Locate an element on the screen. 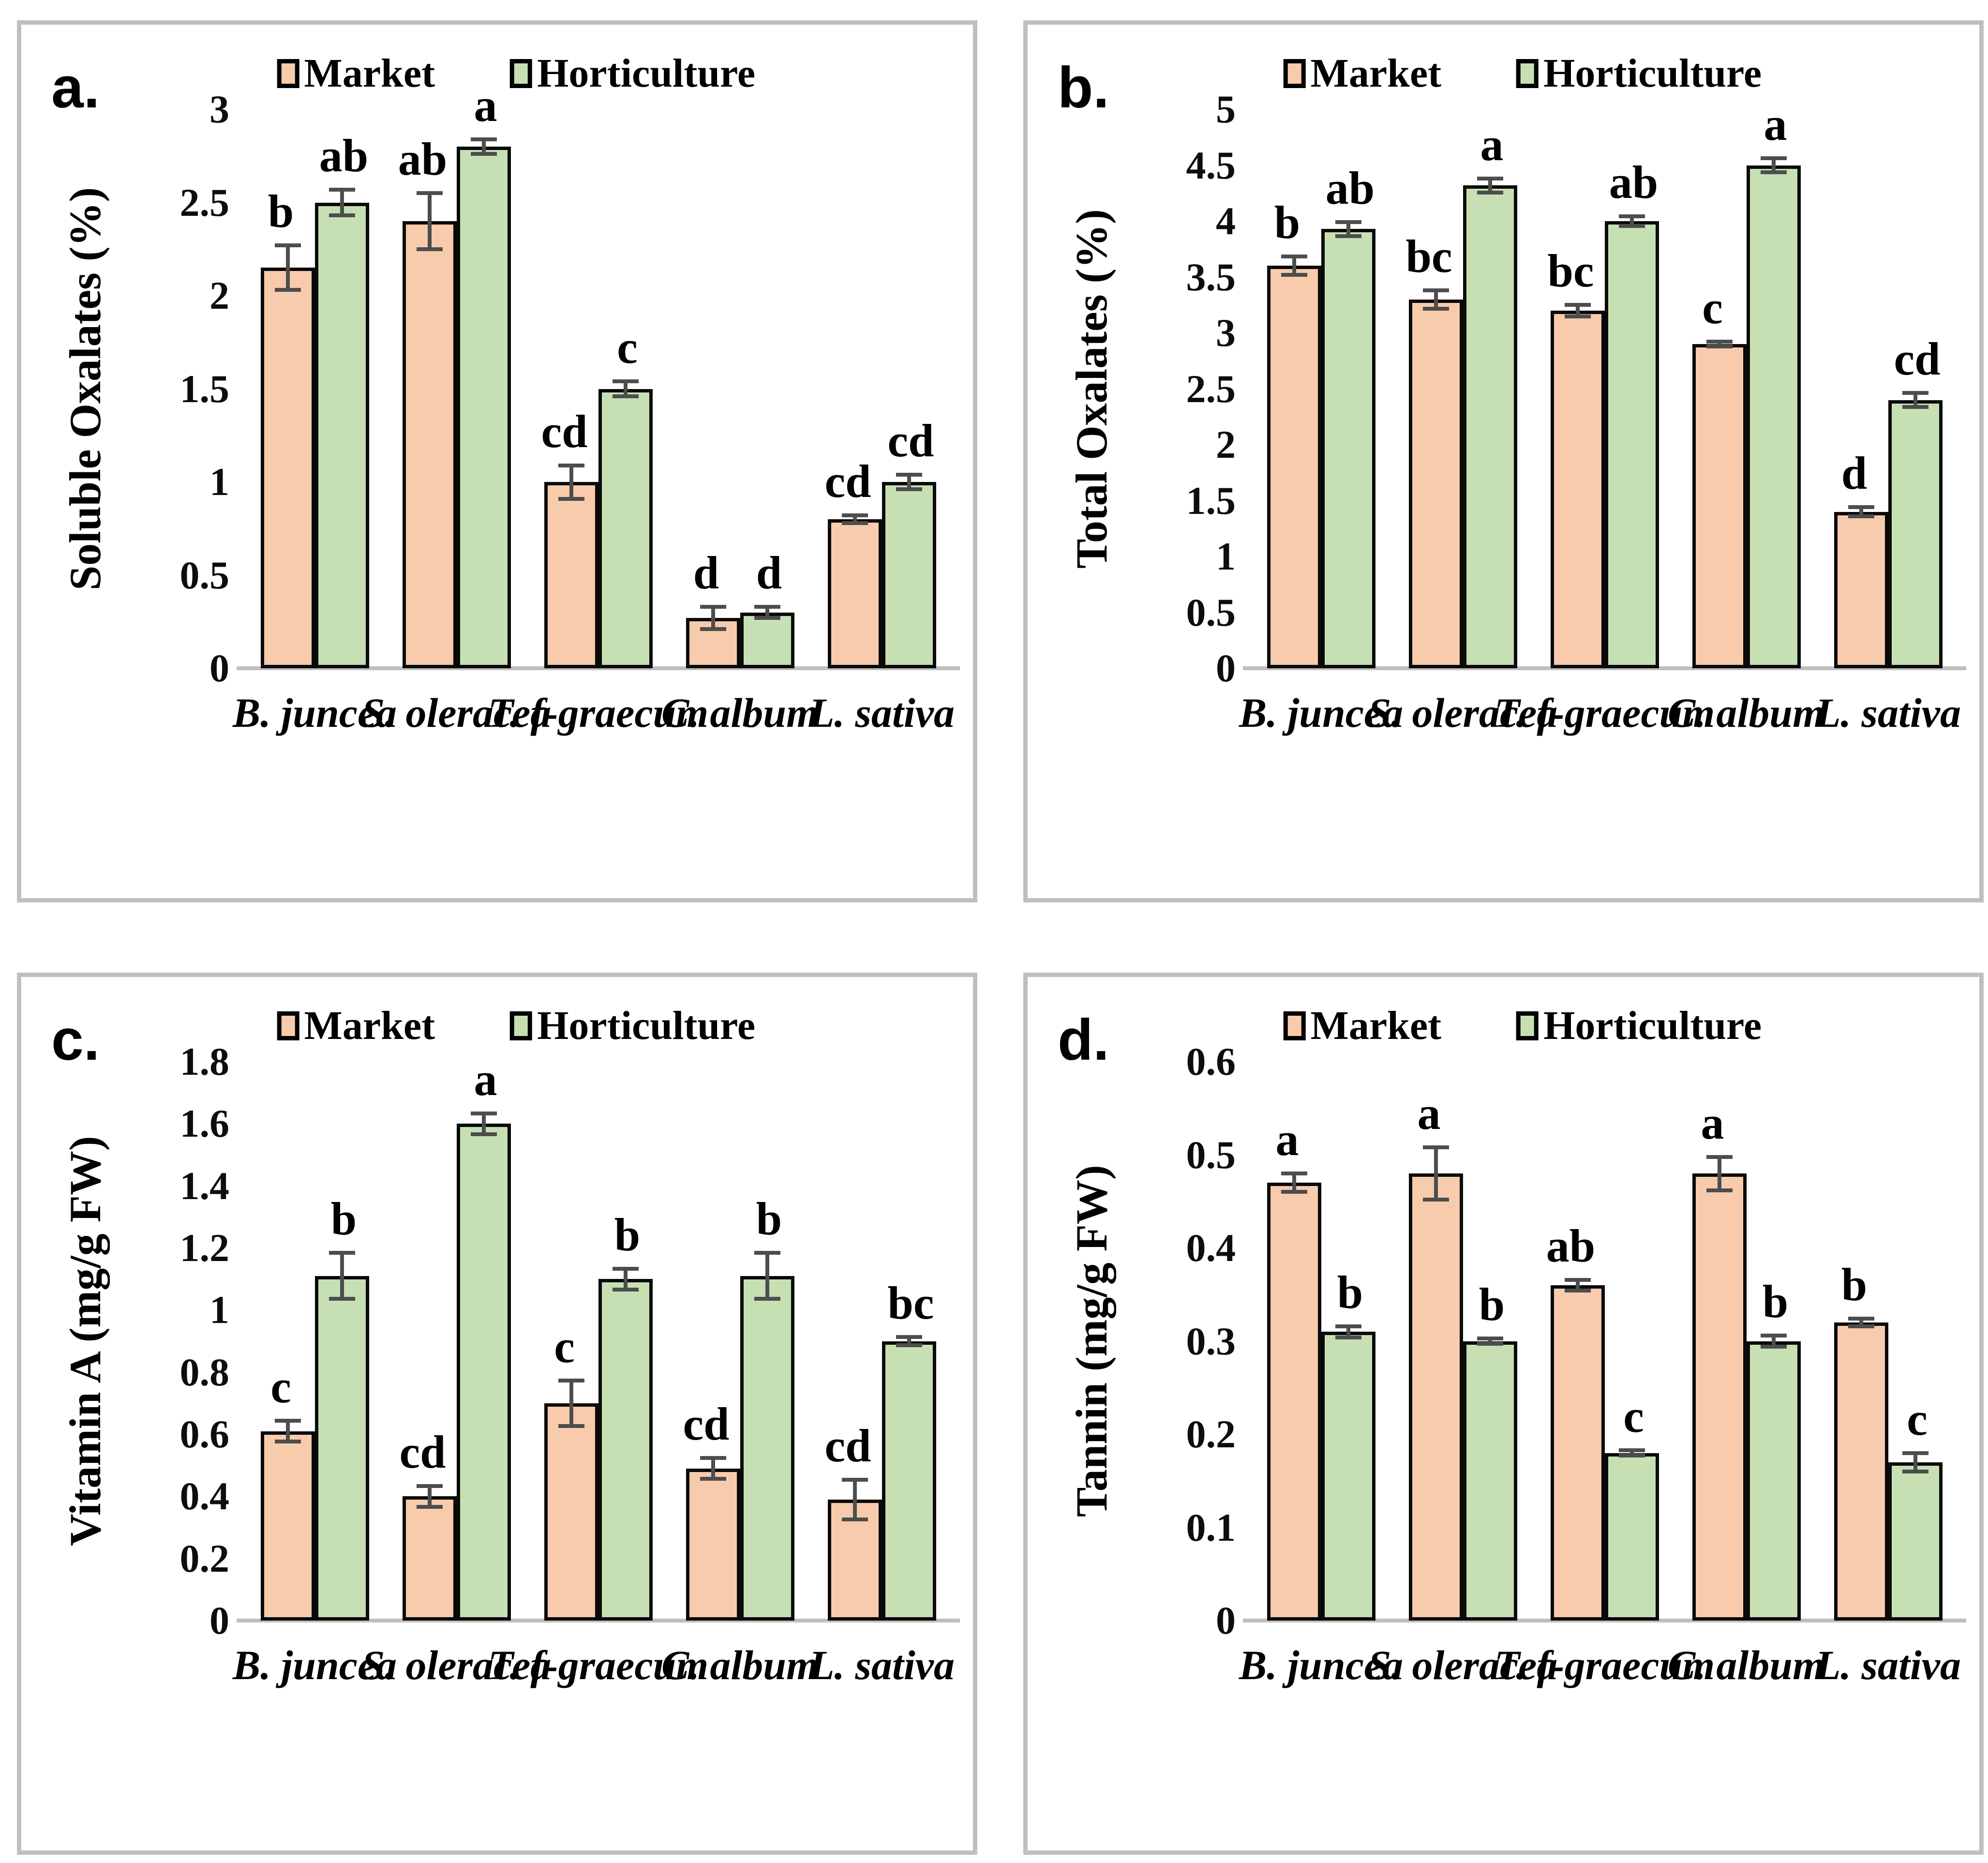 The image size is (1988, 1863). sig-letter-horticulture-l-sativa: c is located at coordinates (1917, 1419).